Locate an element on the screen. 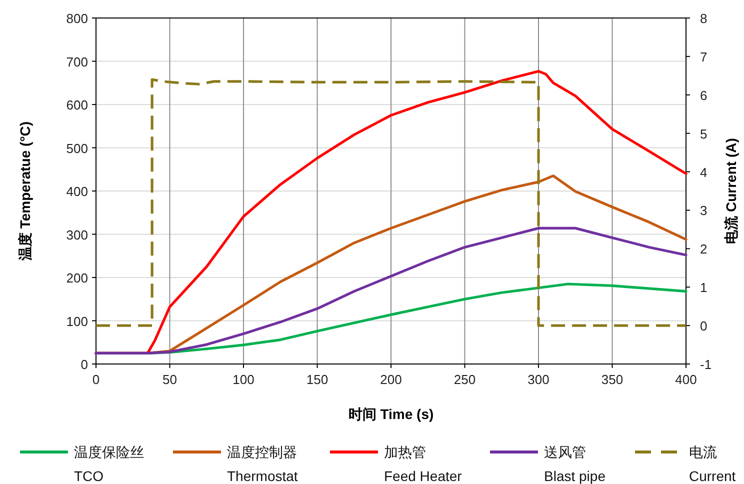  y2-tick-label: 4 is located at coordinates (704, 172).